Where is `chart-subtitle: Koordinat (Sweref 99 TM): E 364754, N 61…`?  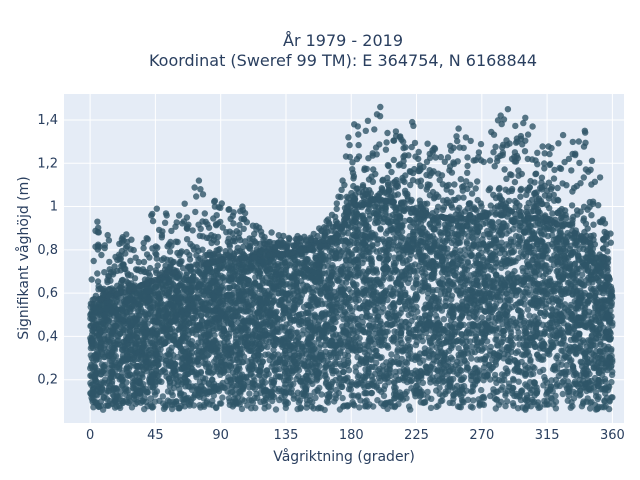
chart-subtitle: Koordinat (Sweref 99 TM): E 364754, N 61… is located at coordinates (343, 60).